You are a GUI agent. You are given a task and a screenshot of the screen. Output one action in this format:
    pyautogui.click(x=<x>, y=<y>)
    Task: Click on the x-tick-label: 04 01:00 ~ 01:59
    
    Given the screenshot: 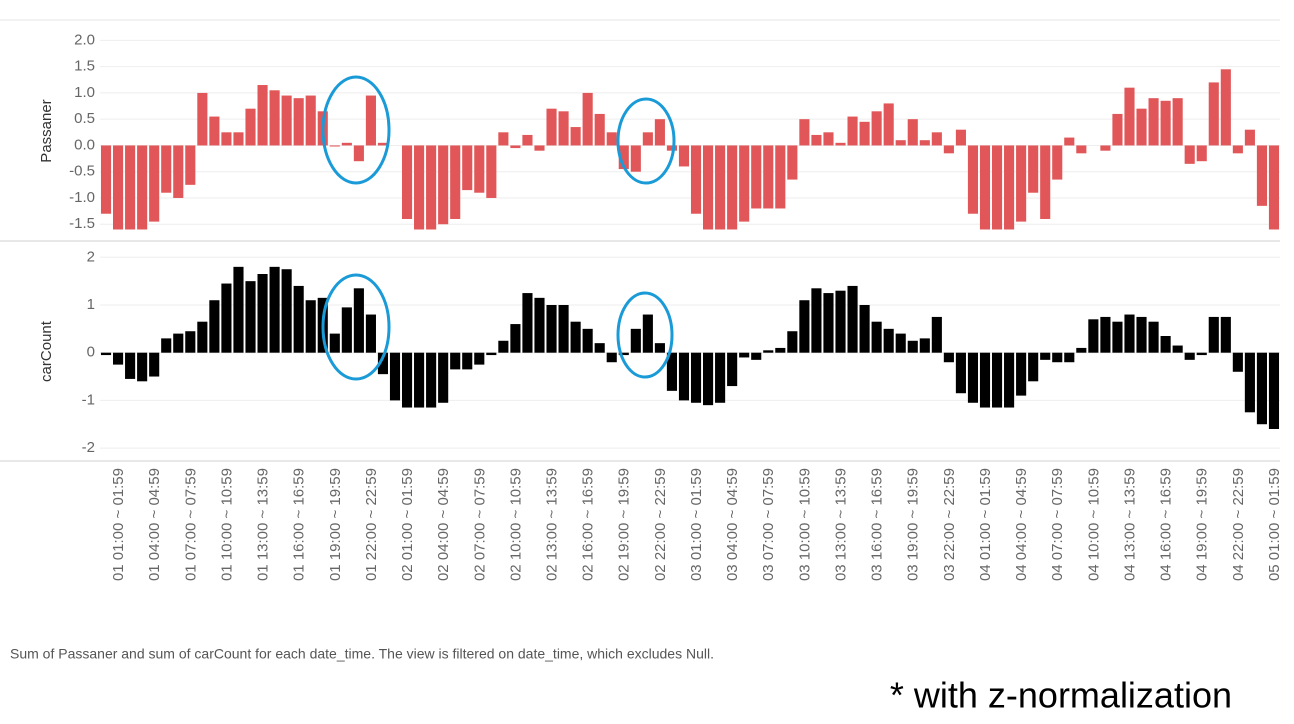 What is the action you would take?
    pyautogui.click(x=985, y=524)
    